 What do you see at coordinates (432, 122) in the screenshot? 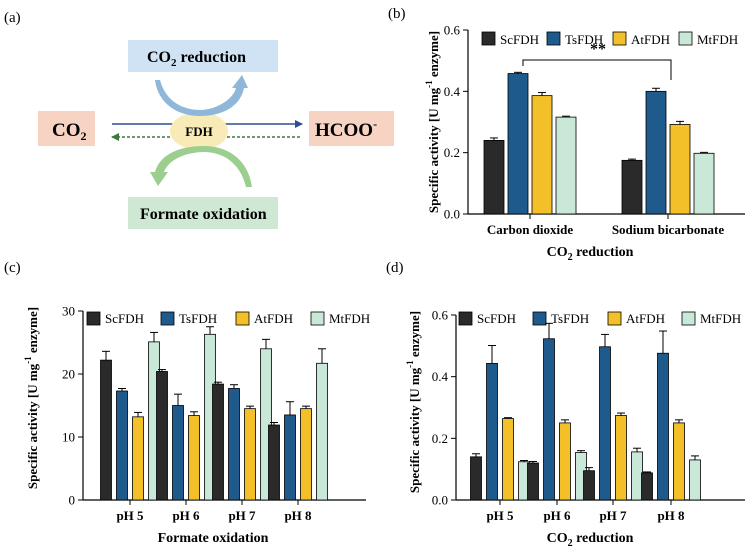
I see `panel-b-y-axis-label: Specific activity [U mg-1 enzyme]` at bounding box center [432, 122].